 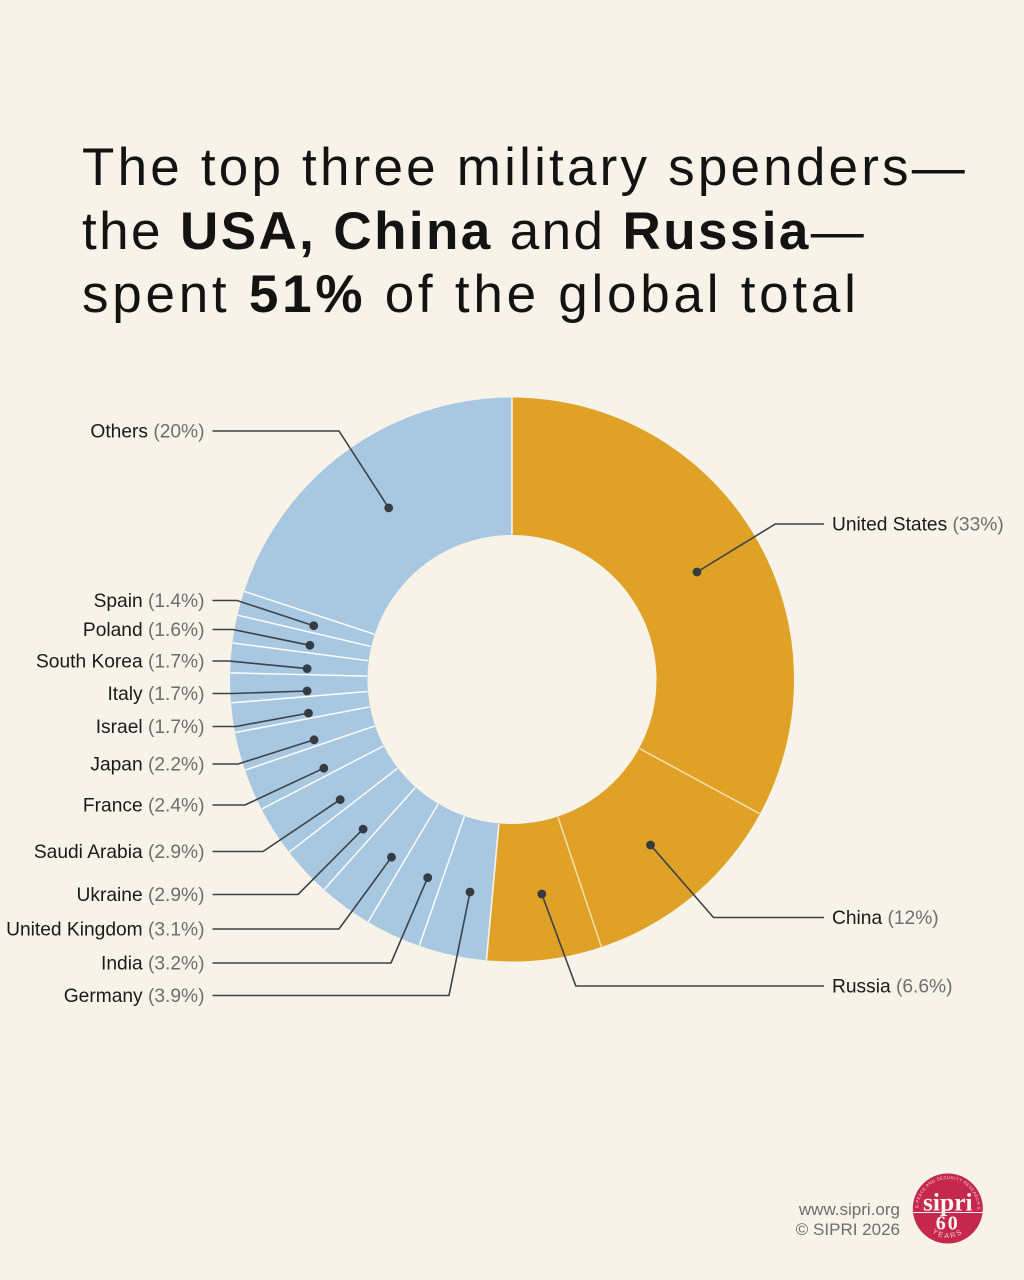 I want to click on svg-text: China (12%), so click(x=885, y=918).